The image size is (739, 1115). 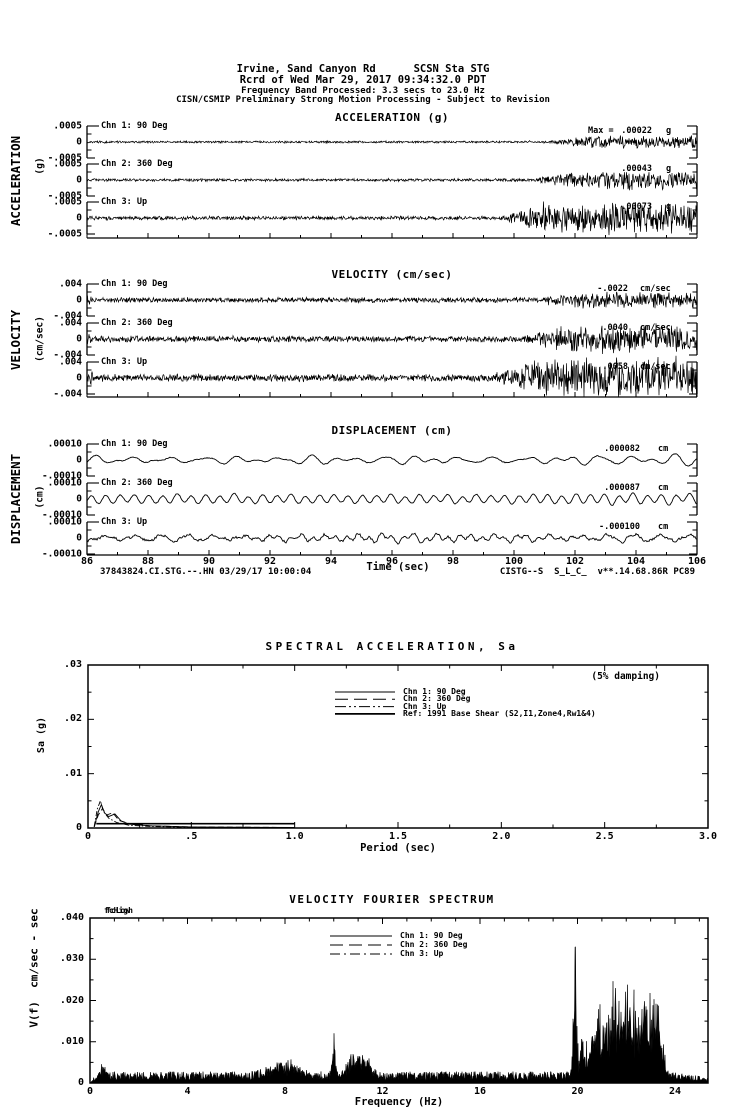 What do you see at coordinates (501, 836) in the screenshot?
I see `sa-xtick-label: 2.0` at bounding box center [501, 836].